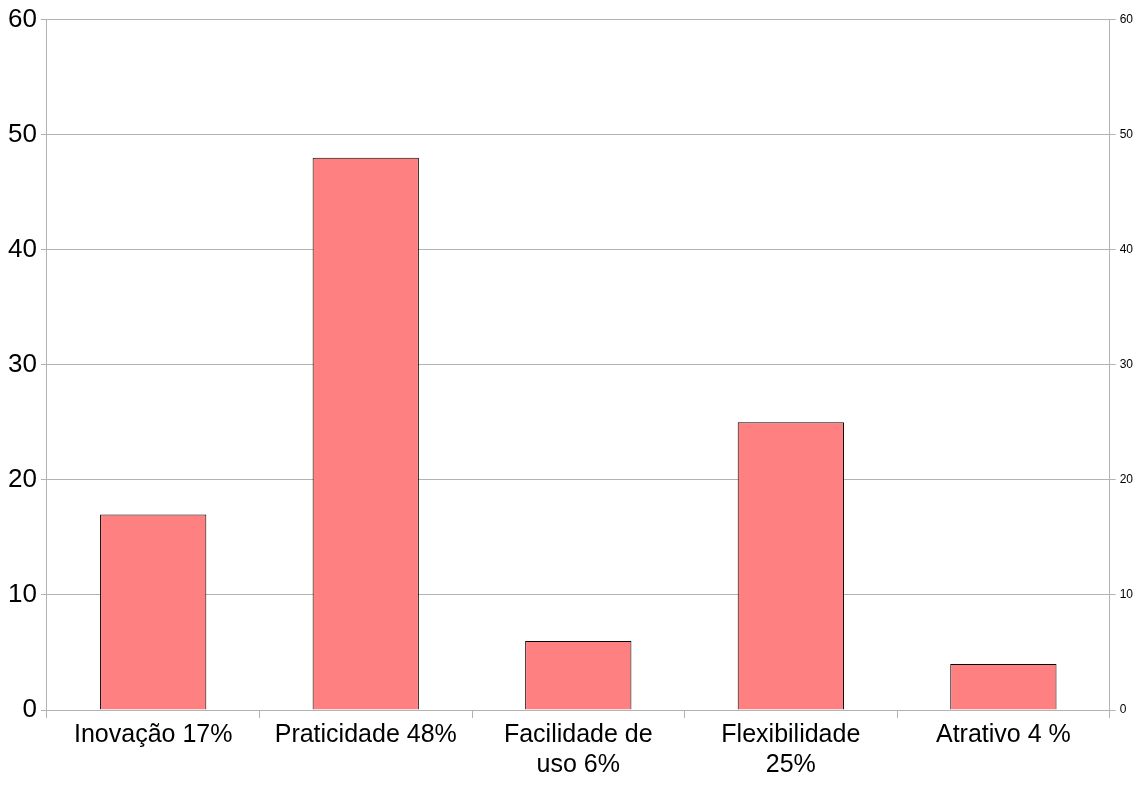 This screenshot has height=786, width=1145. I want to click on x-tick-label: Praticidade 48%, so click(365, 732).